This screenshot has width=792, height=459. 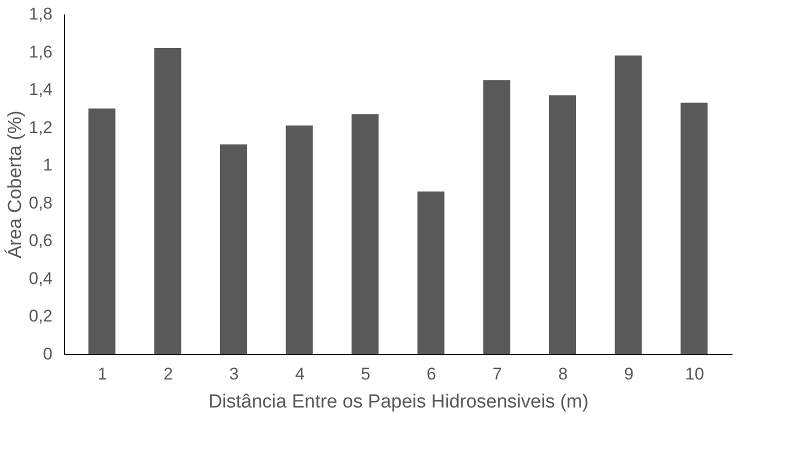 I want to click on y-axis-title: Área Coberta (%), so click(x=15, y=184).